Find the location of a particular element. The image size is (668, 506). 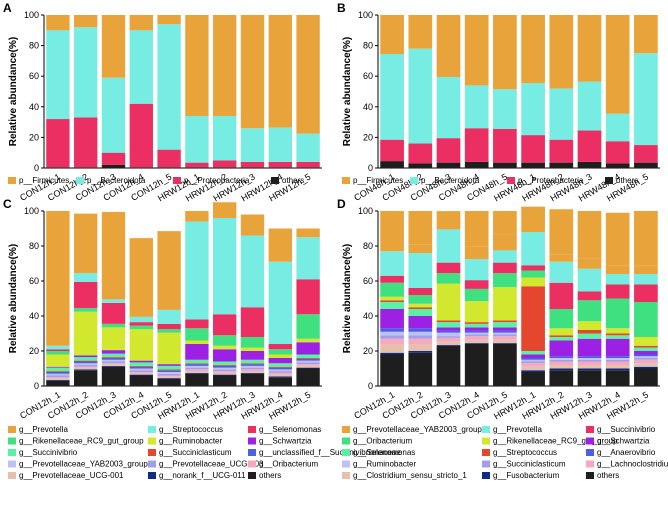

y-tick-label: 60 is located at coordinates (368, 76).